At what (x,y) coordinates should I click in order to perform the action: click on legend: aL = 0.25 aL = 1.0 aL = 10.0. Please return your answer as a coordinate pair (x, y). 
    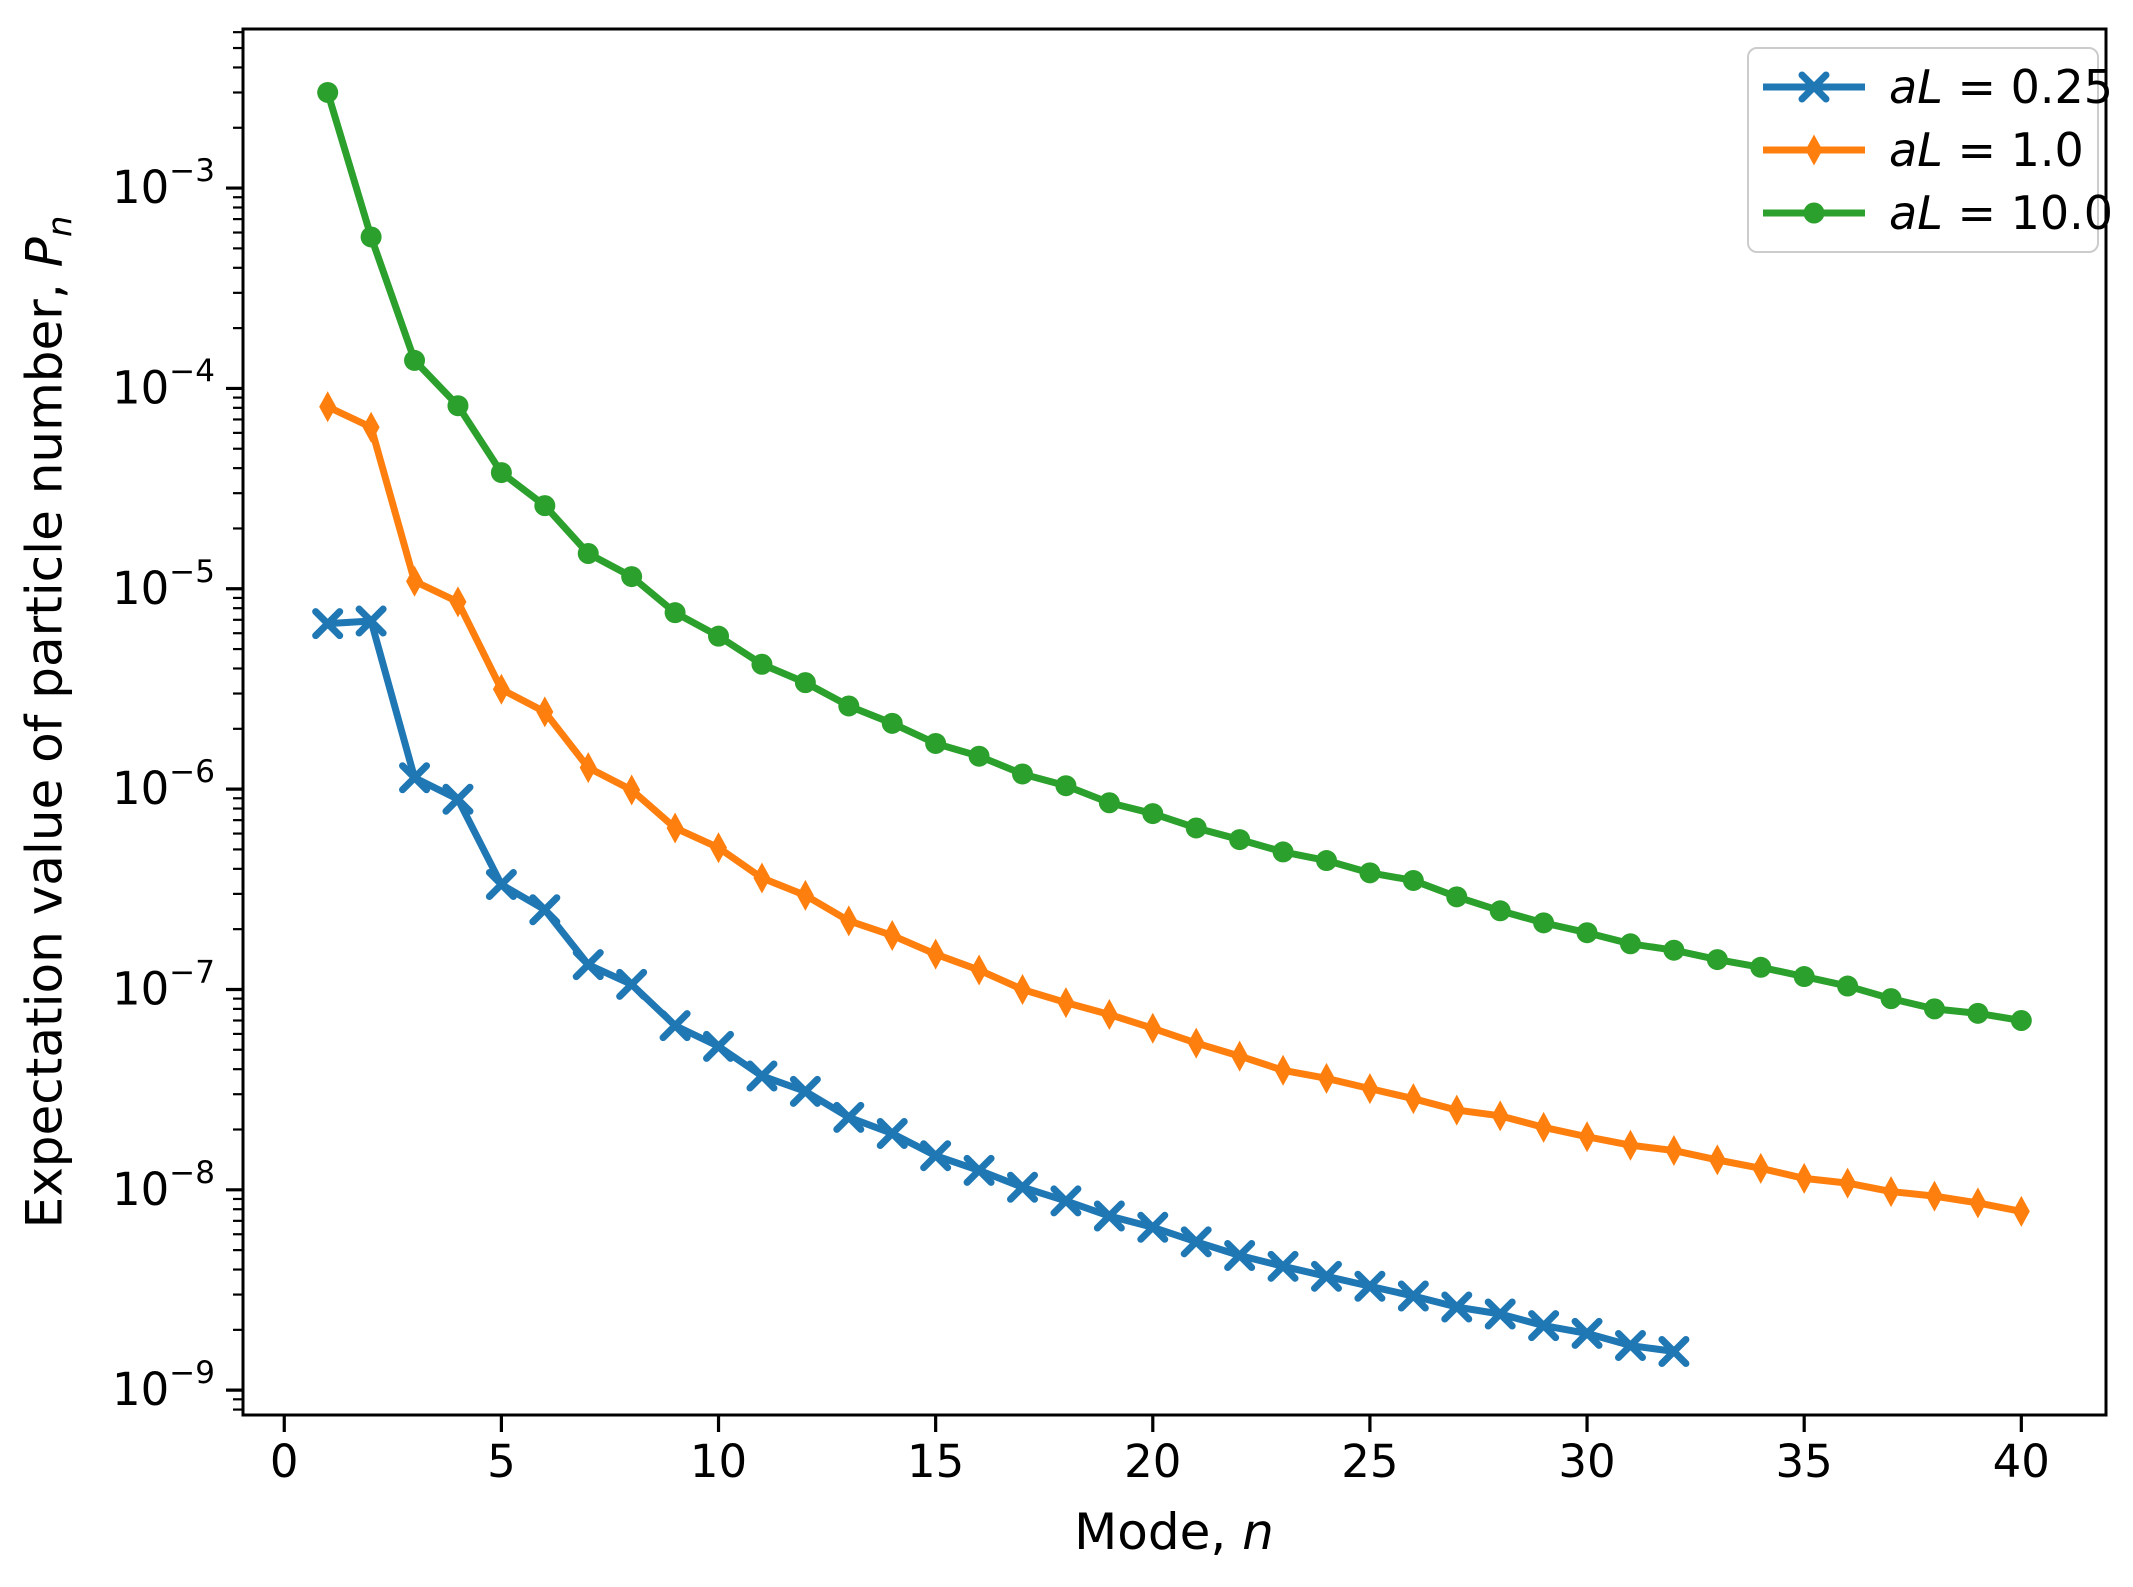
    Looking at the image, I should click on (1930, 150).